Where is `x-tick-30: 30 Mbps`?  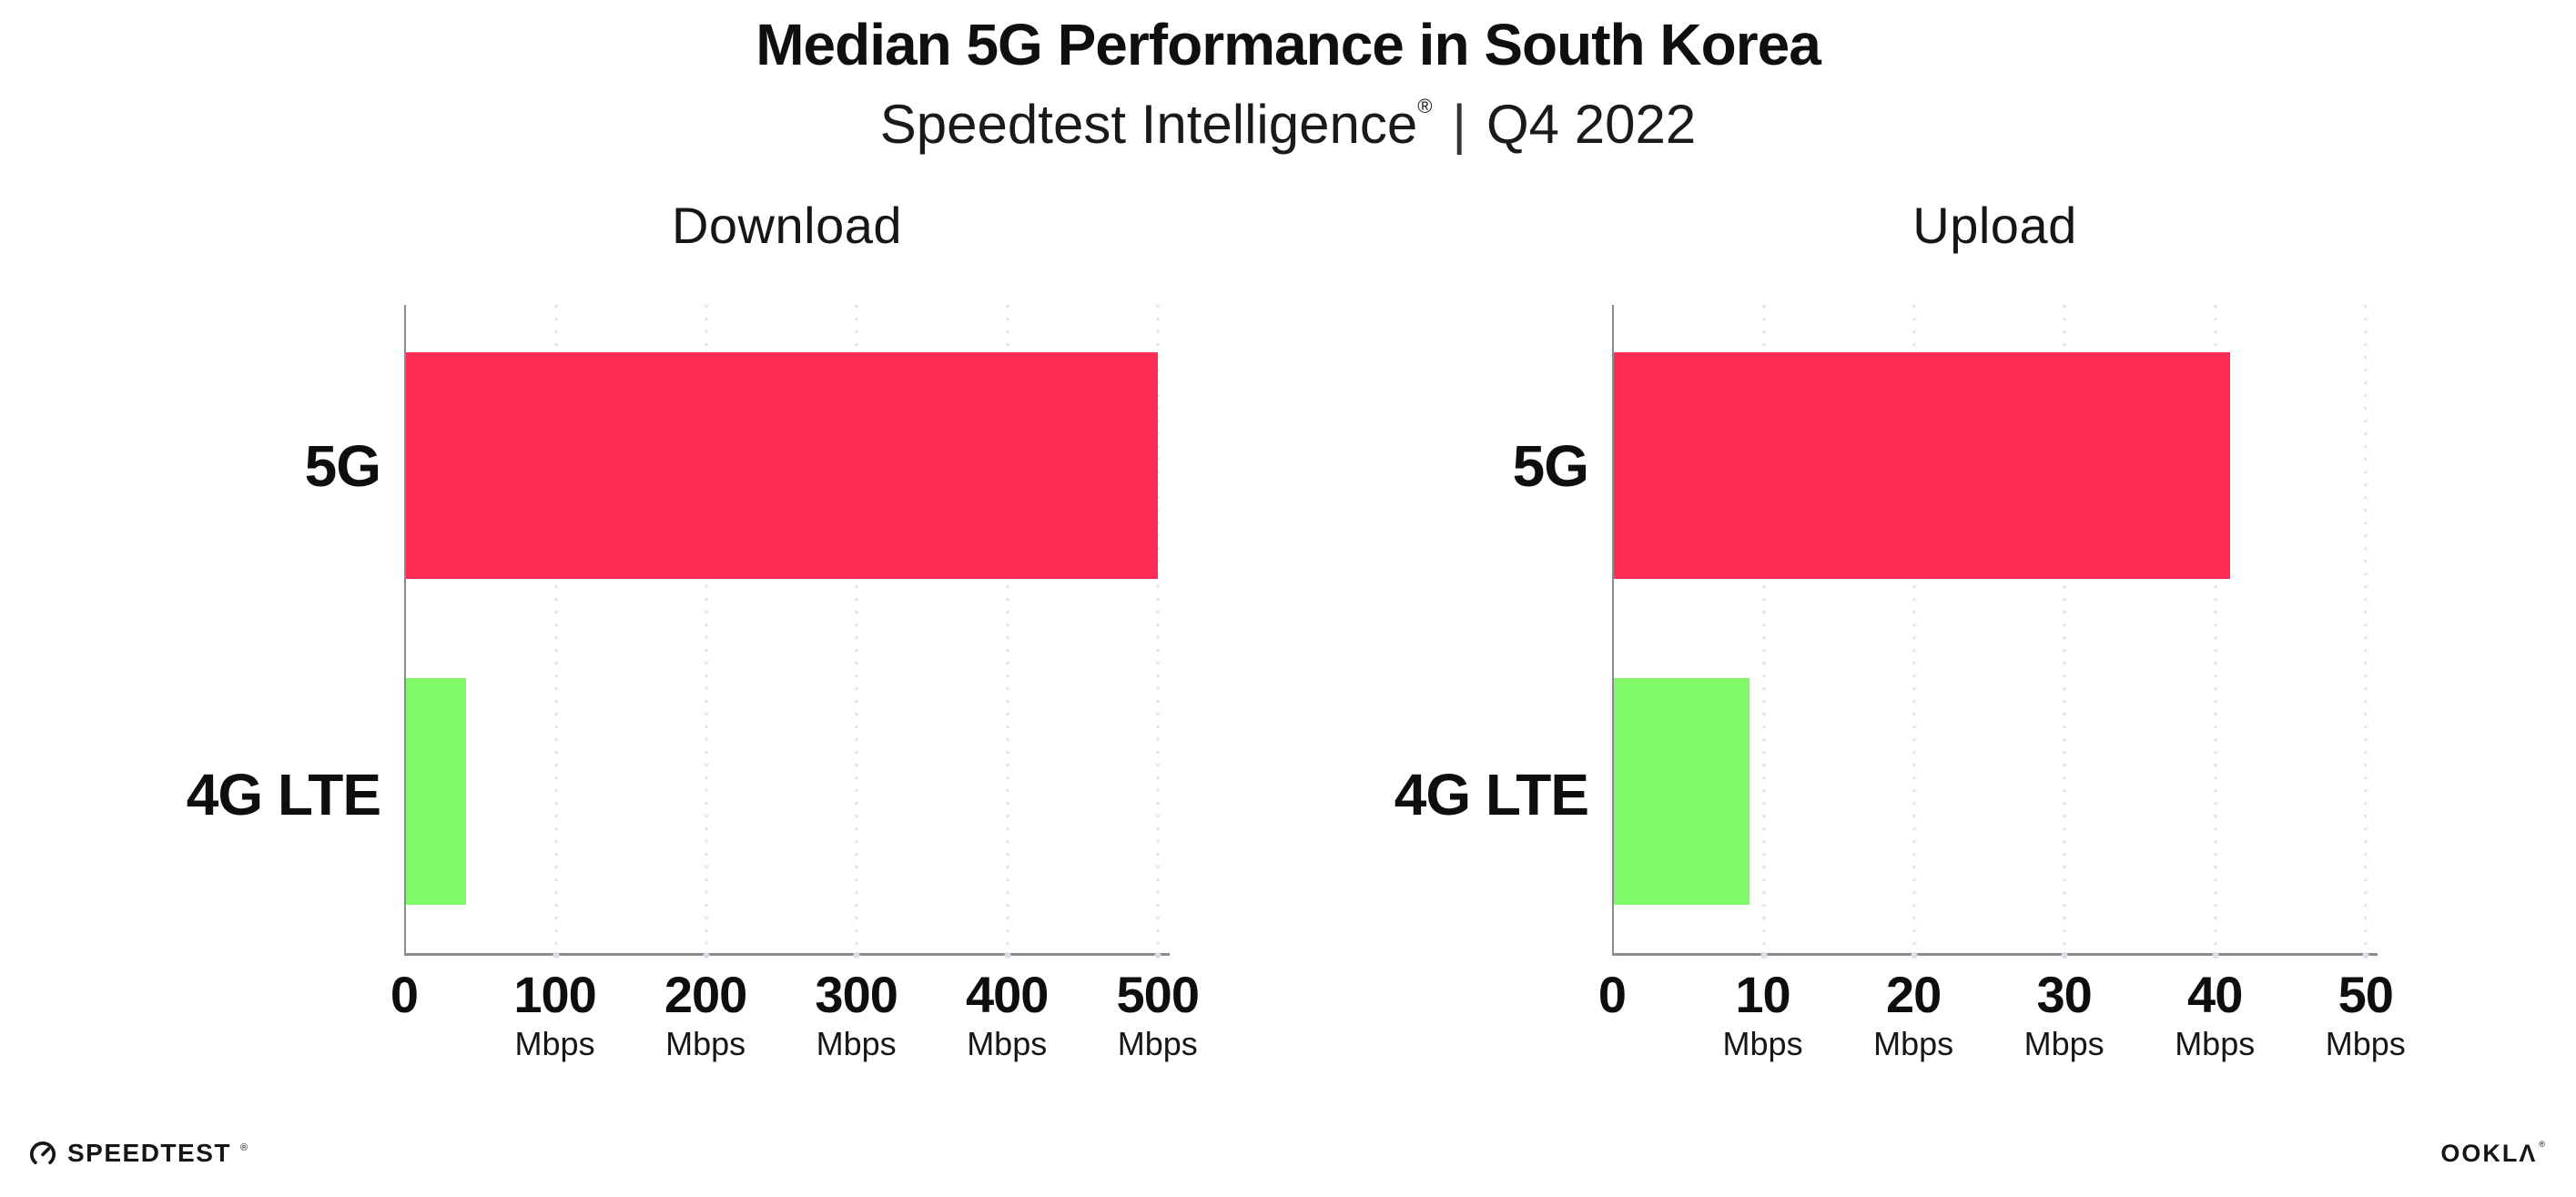
x-tick-30: 30 Mbps is located at coordinates (2063, 1014).